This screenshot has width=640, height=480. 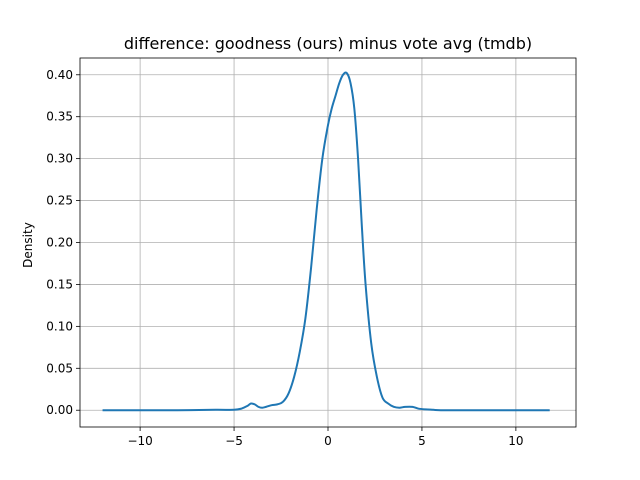 What do you see at coordinates (59, 368) in the screenshot?
I see `y-tick-label: 0.05` at bounding box center [59, 368].